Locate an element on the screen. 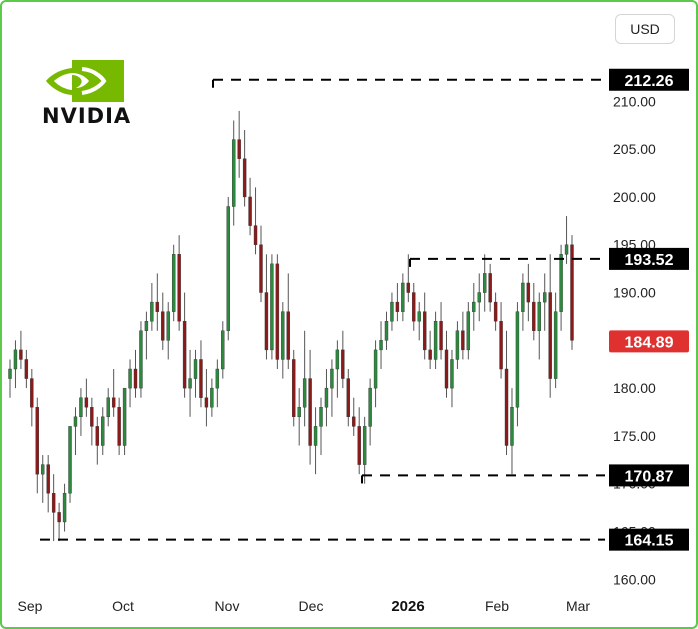 The width and height of the screenshot is (698, 629). level-label: 193.52 is located at coordinates (649, 260).